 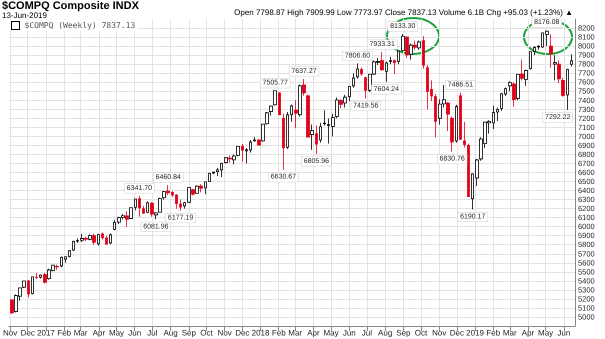 I want to click on x-tick-label: 2017, so click(x=46, y=333).